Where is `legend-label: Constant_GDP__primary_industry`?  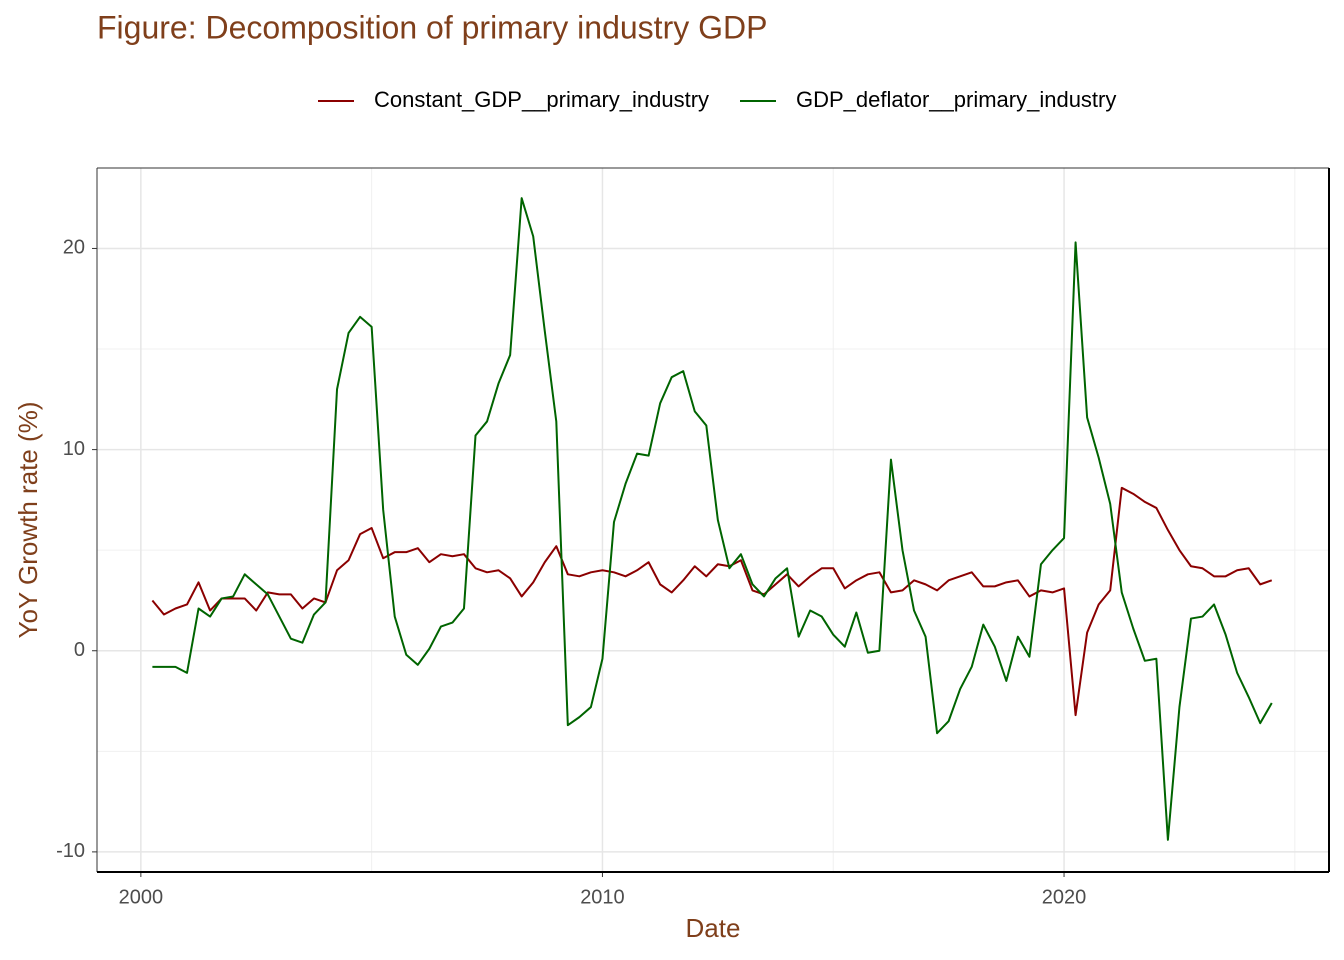 legend-label: Constant_GDP__primary_industry is located at coordinates (541, 99).